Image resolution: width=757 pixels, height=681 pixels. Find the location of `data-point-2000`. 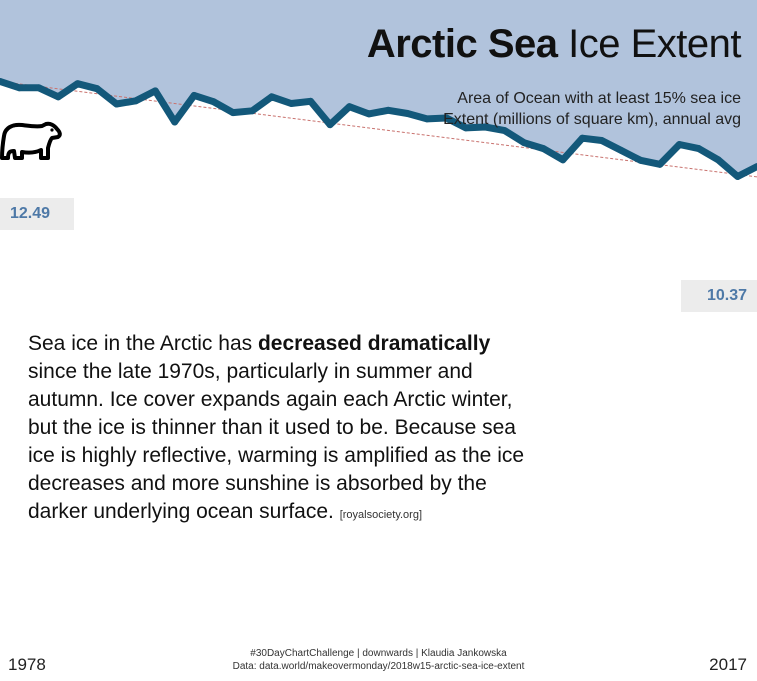

data-point-2000 is located at coordinates (427, 119).